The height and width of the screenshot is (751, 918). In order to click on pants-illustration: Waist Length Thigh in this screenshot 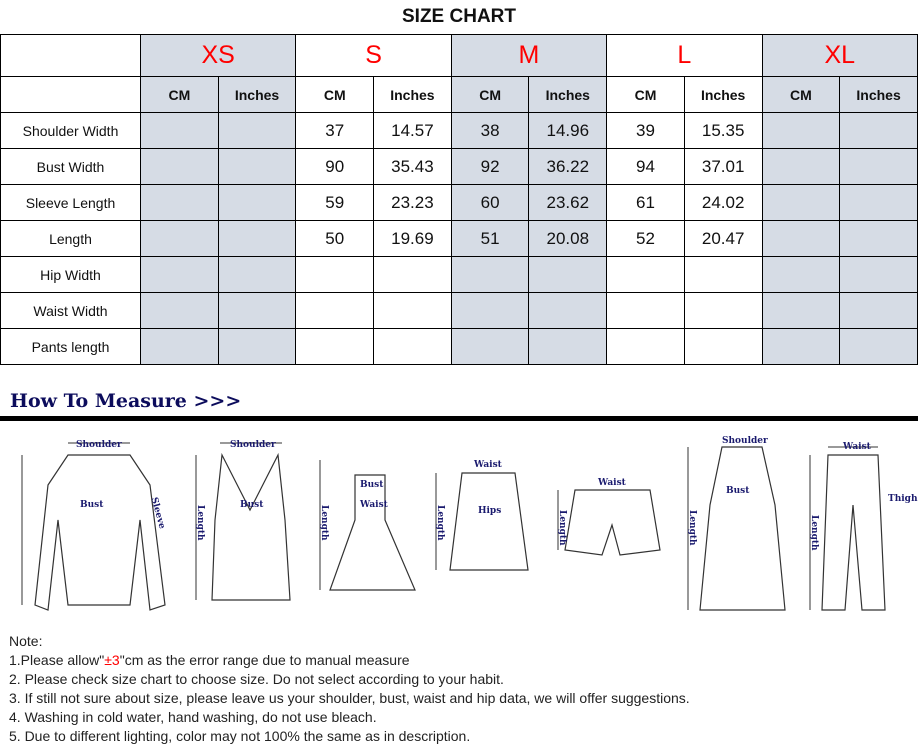, I will do `click(863, 526)`.